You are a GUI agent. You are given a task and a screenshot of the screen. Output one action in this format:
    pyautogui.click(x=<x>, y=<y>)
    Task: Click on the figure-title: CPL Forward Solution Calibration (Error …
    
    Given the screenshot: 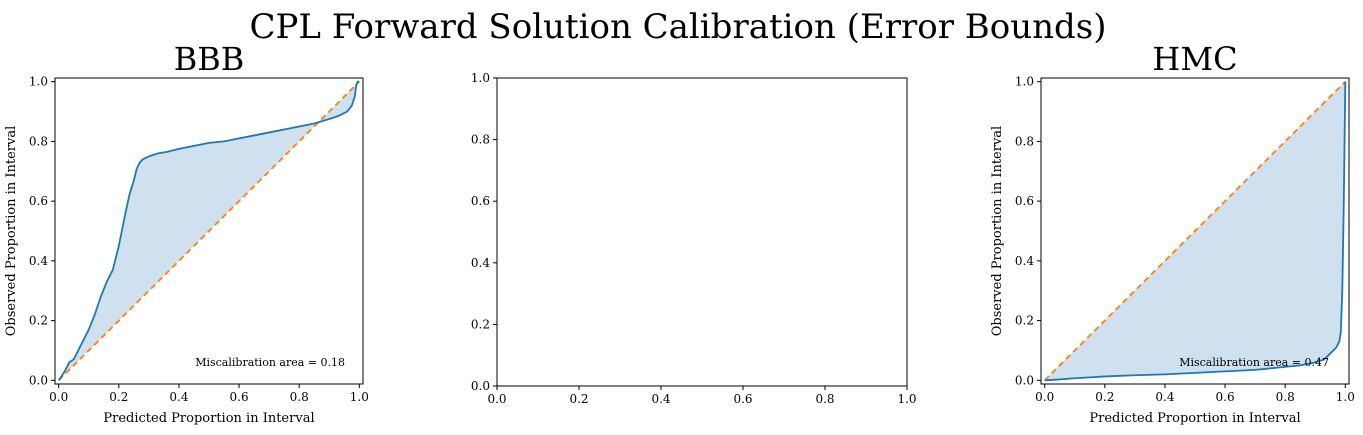 What is the action you would take?
    pyautogui.click(x=677, y=27)
    